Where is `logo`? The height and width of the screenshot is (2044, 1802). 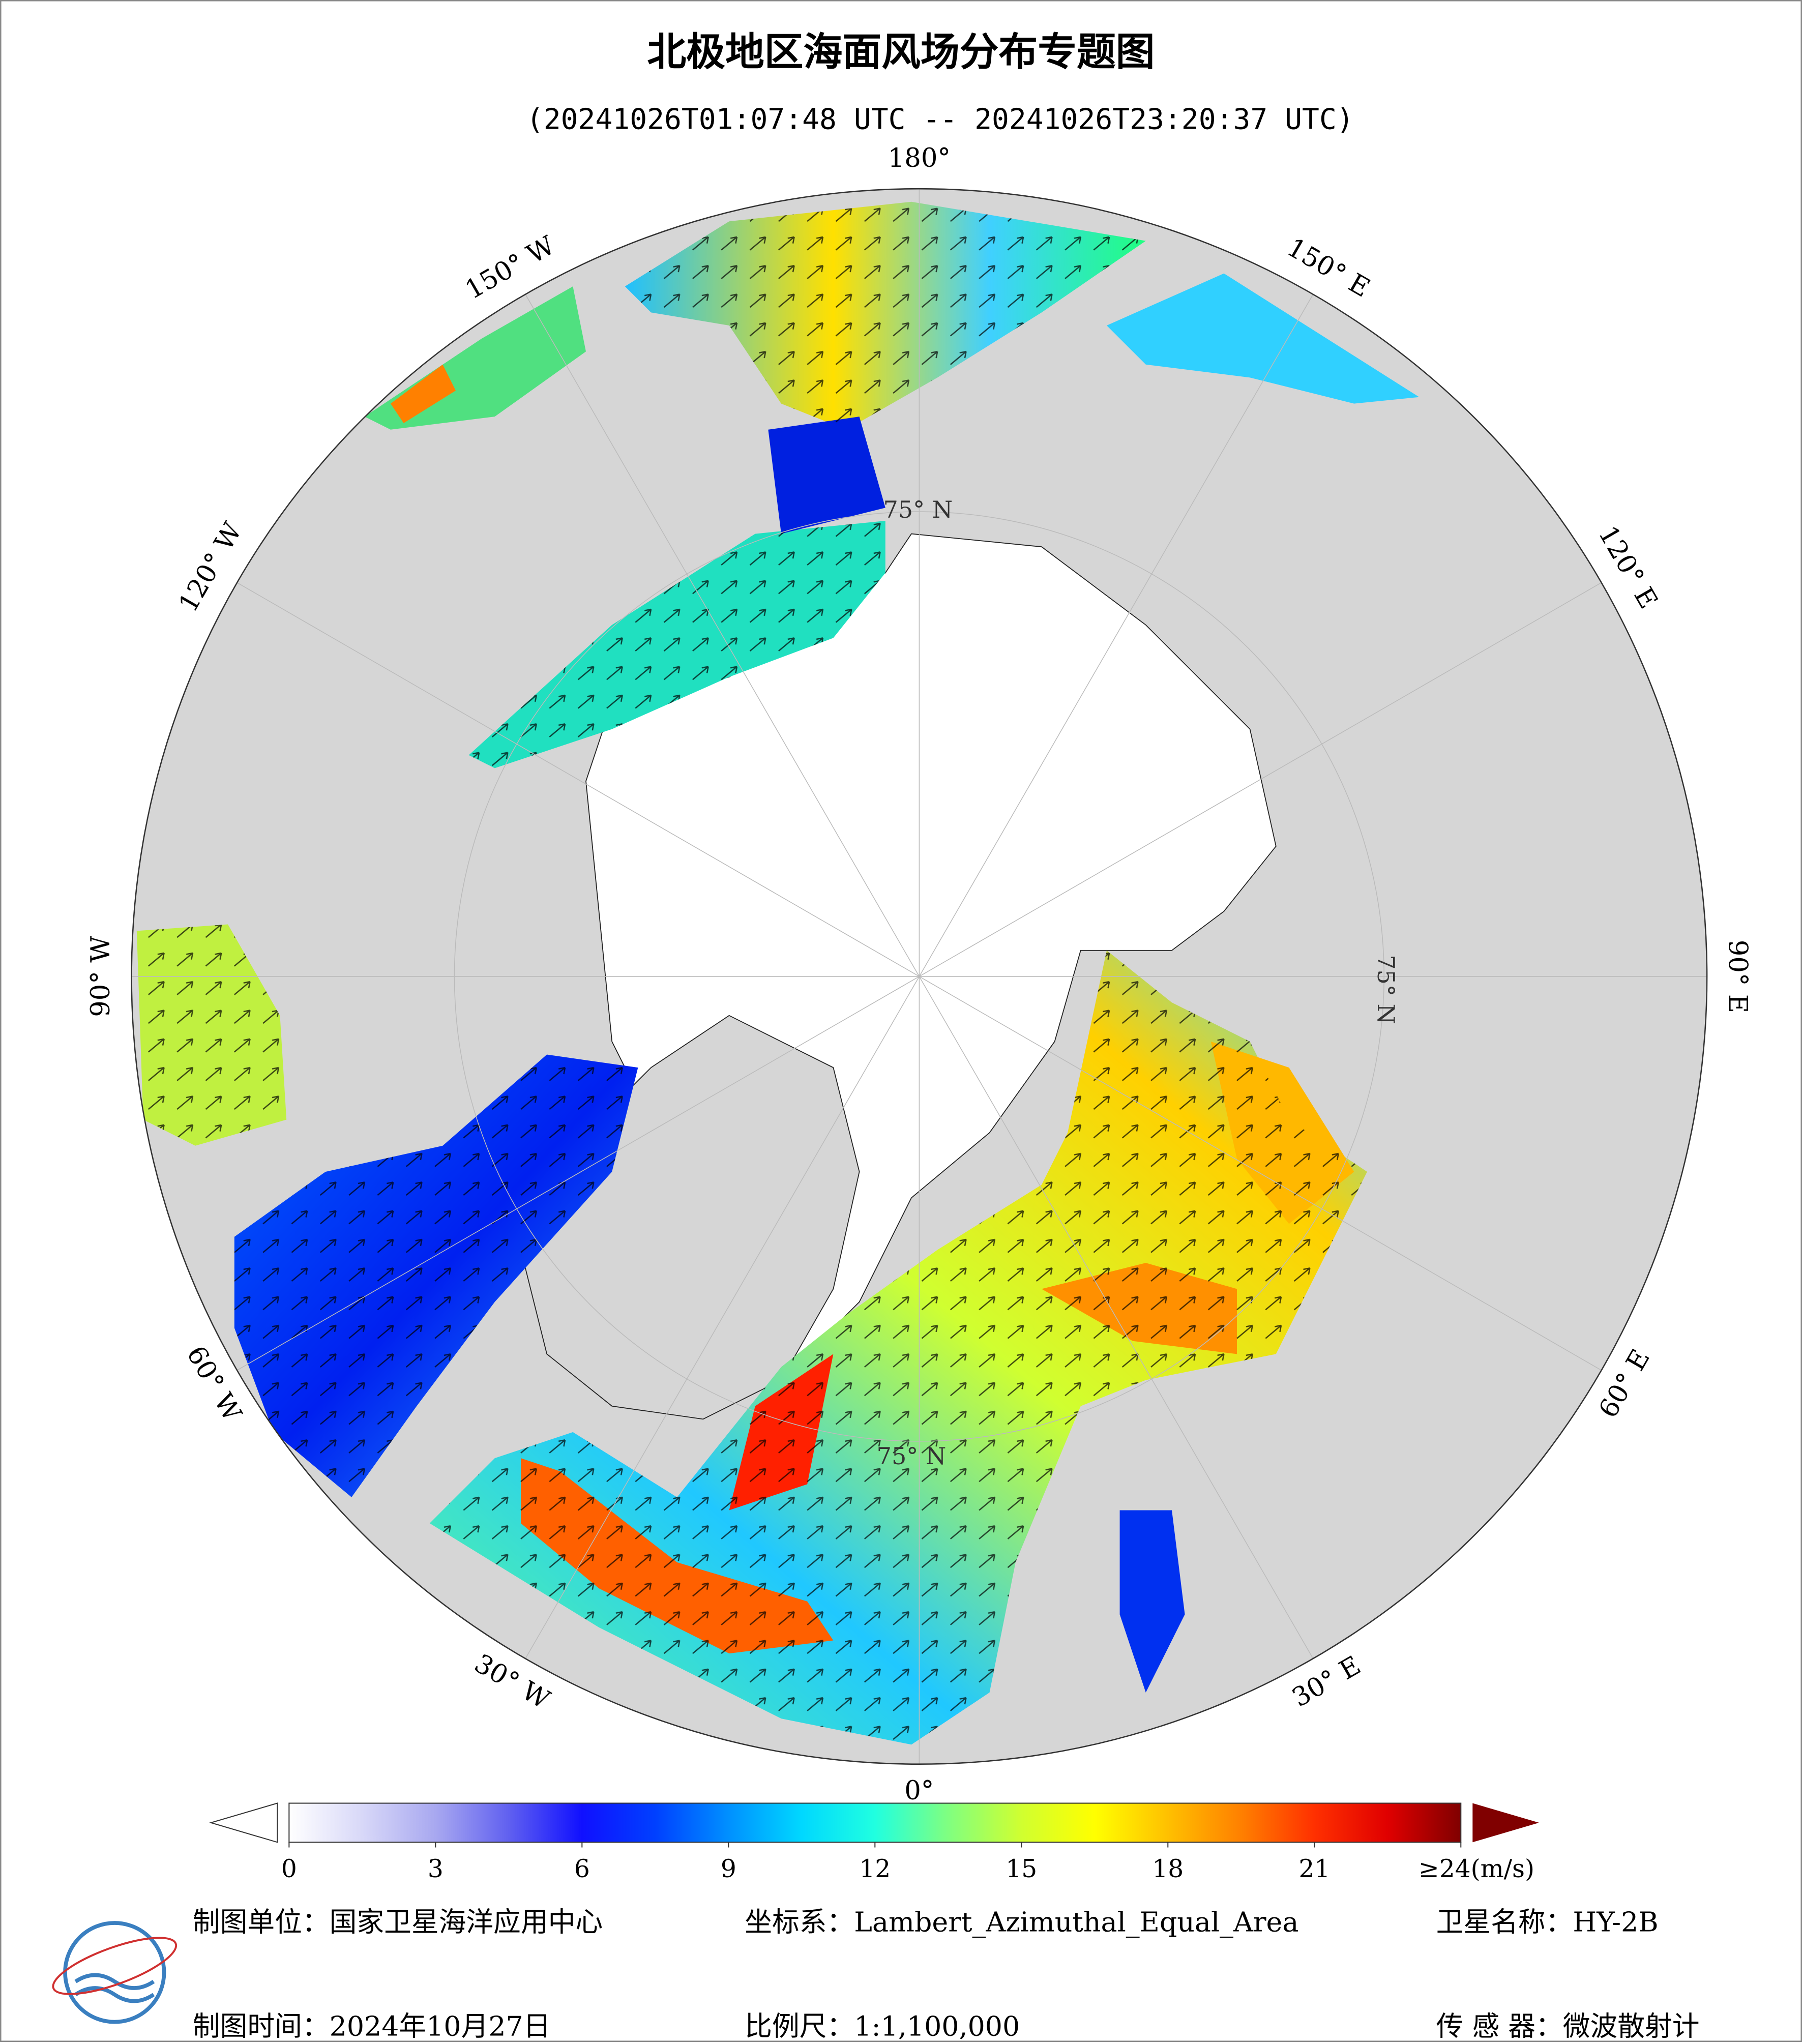
logo is located at coordinates (115, 1973).